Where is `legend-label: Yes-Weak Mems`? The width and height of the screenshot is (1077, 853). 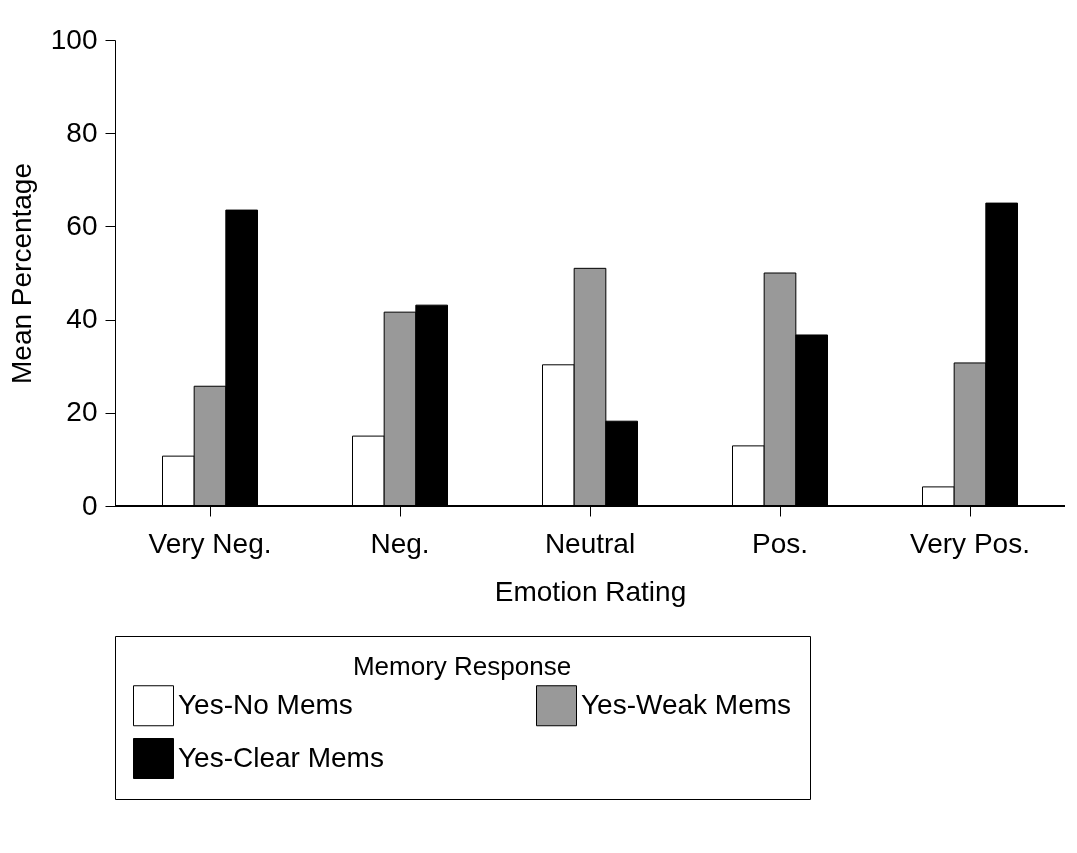
legend-label: Yes-Weak Mems is located at coordinates (686, 704).